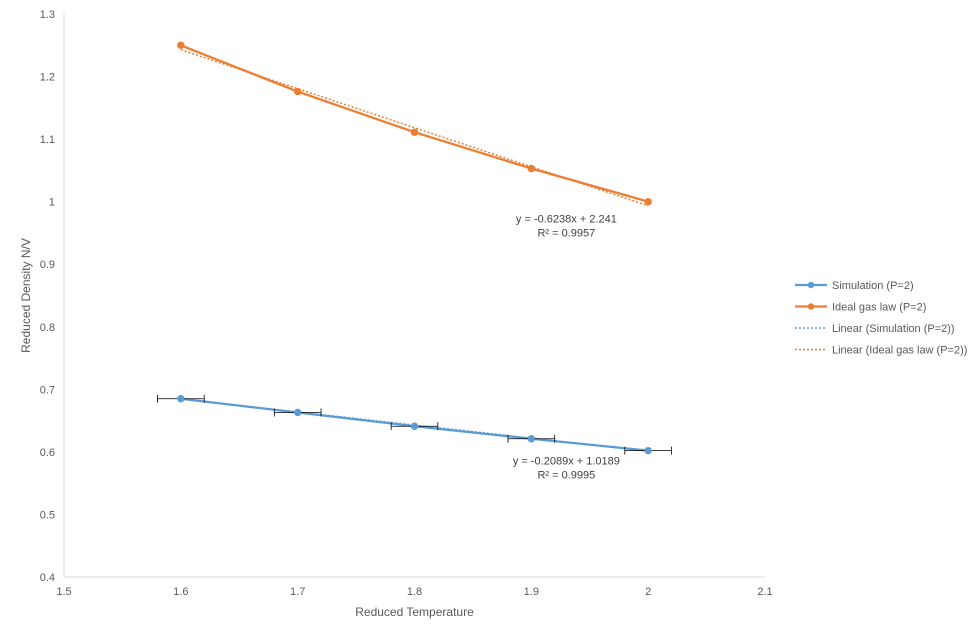  Describe the element at coordinates (47, 140) in the screenshot. I see `y-tick-label: 1.1` at that location.